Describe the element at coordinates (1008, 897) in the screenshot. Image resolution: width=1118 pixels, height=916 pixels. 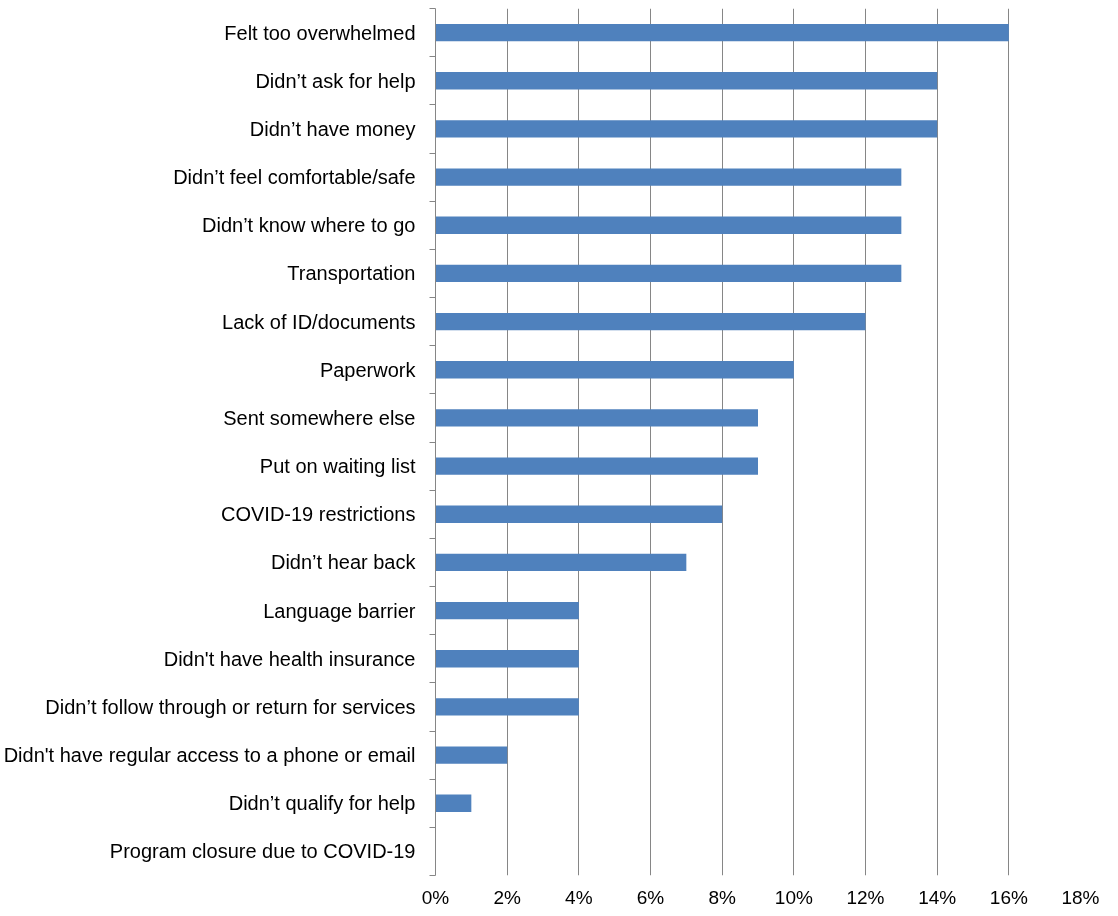
I see `x-tick-label: 16%` at that location.